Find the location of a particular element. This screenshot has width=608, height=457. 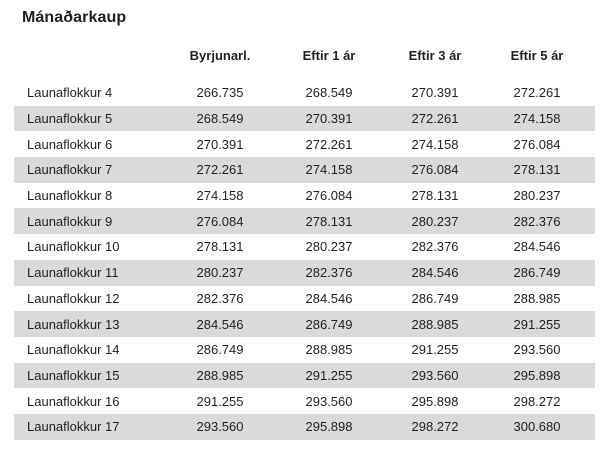

column-header: Eftir 3 ár is located at coordinates (435, 55).